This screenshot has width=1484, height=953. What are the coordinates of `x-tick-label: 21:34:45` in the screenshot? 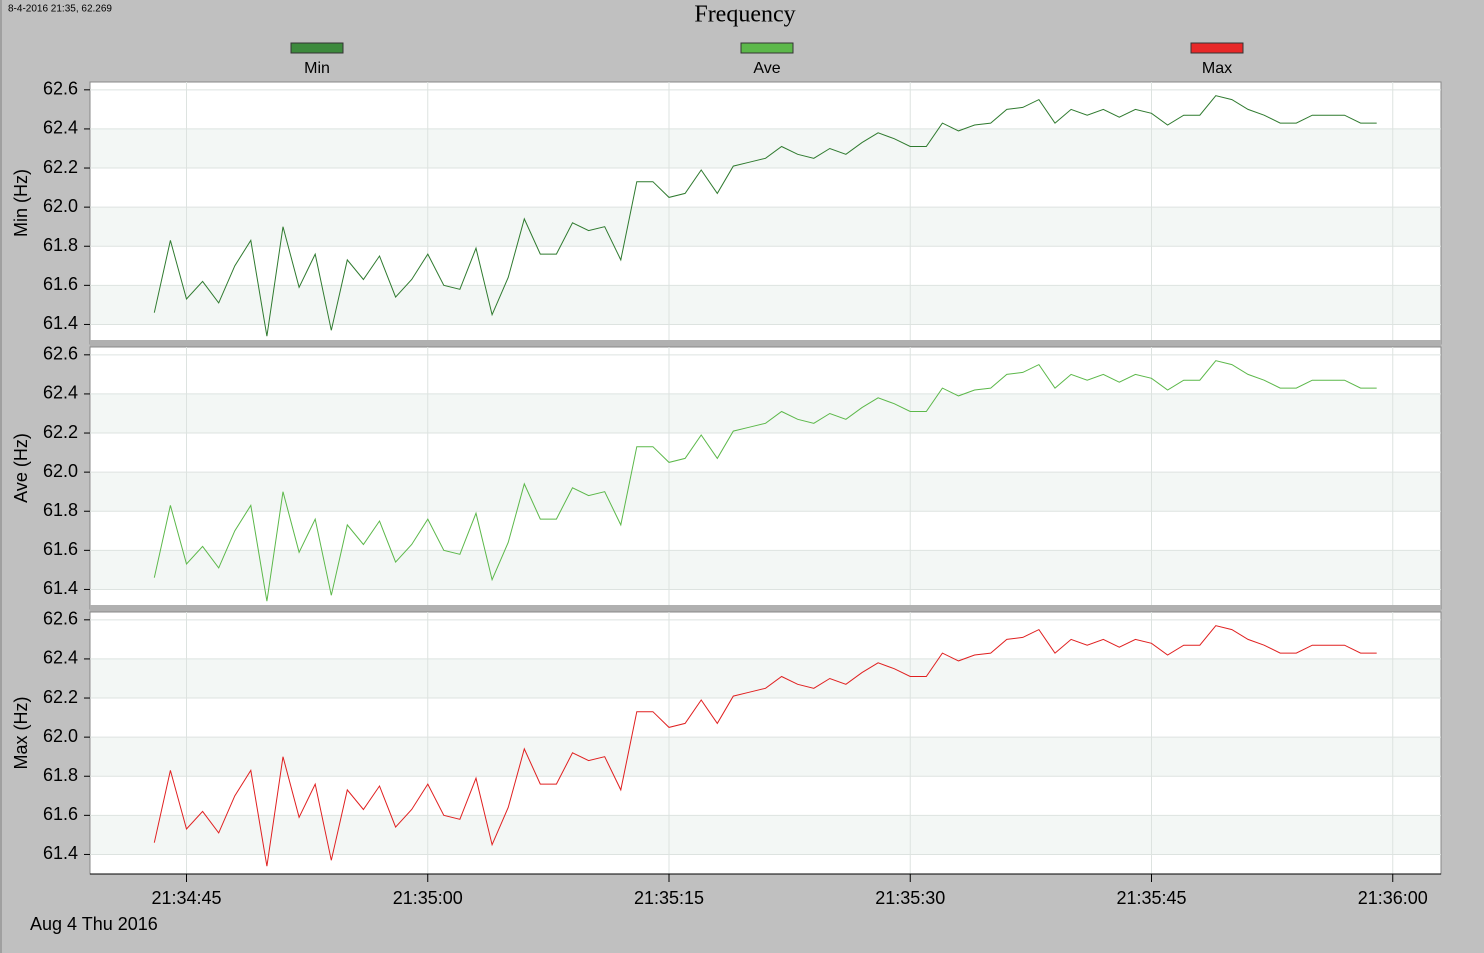 It's located at (186, 898).